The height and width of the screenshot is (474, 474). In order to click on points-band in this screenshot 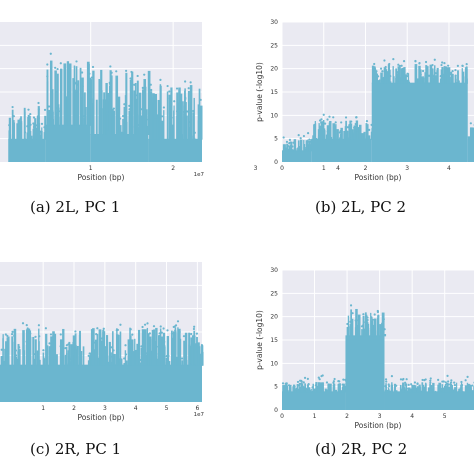, I will do `click(314, 400)`.